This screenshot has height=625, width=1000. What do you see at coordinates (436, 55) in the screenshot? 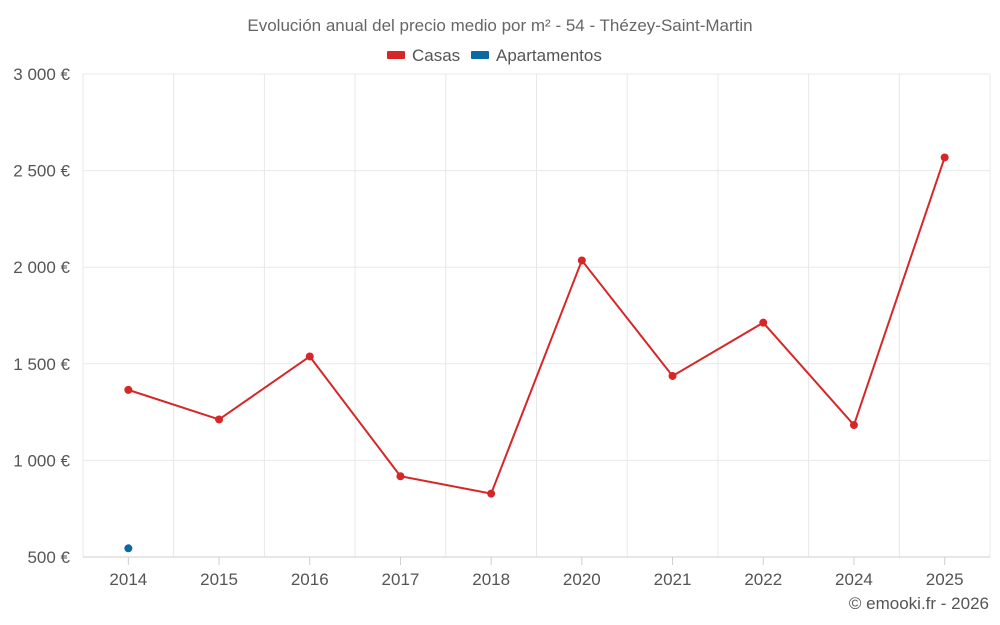
I see `legend-label-casas: Casas` at bounding box center [436, 55].